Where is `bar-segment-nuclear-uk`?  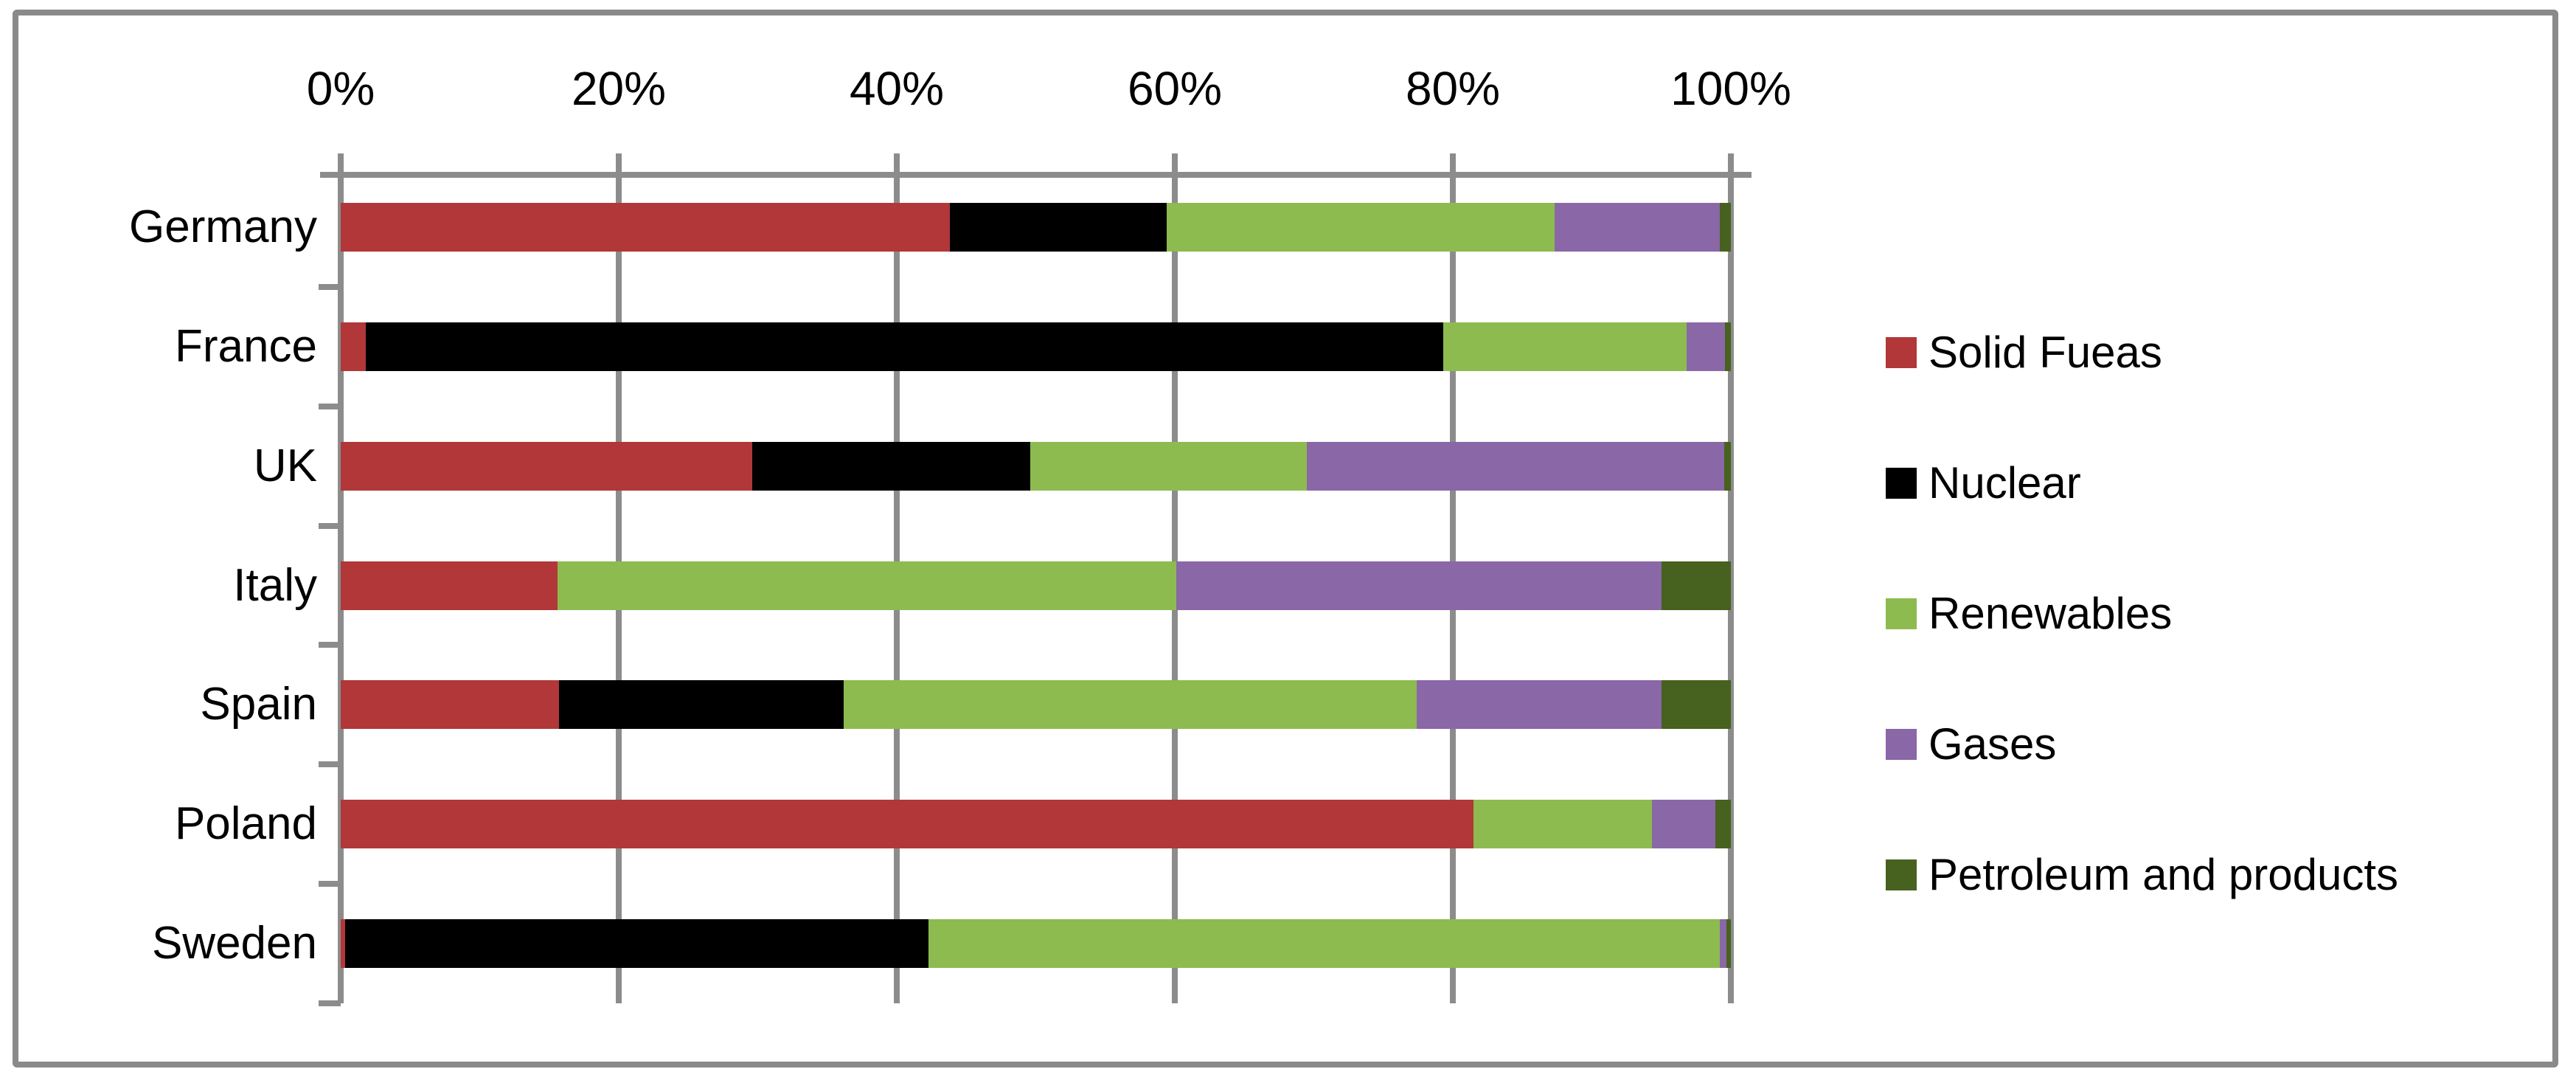 bar-segment-nuclear-uk is located at coordinates (890, 466).